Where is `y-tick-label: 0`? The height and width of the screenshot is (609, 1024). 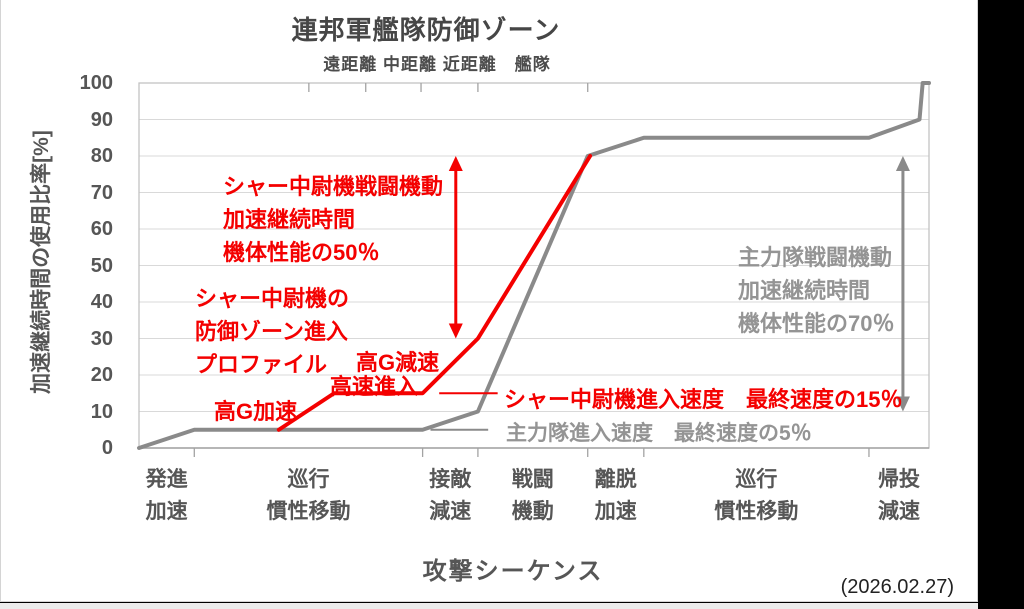 y-tick-label: 0 is located at coordinates (107, 448).